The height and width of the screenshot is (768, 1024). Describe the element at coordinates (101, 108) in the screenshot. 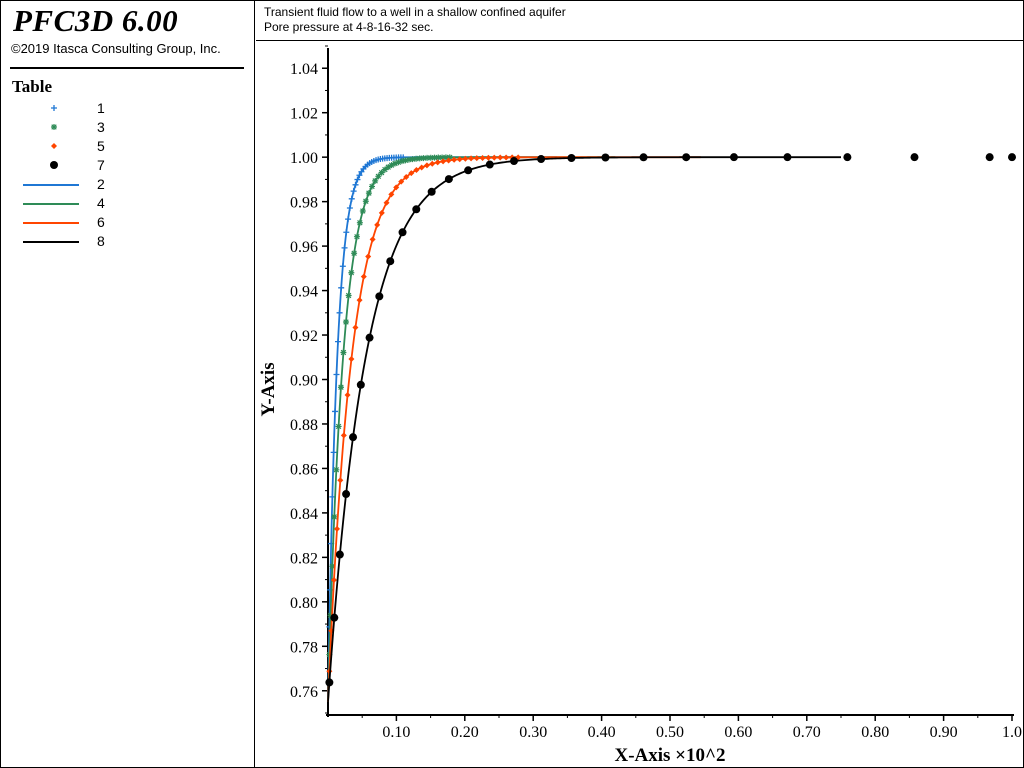

I see `legend-label: 1` at that location.